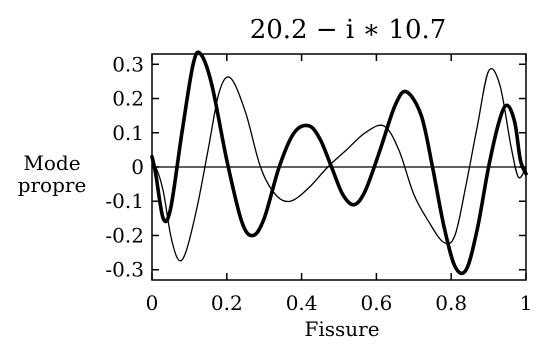 Image resolution: width=538 pixels, height=352 pixels. What do you see at coordinates (137, 167) in the screenshot?
I see `y-tick-label: 0` at bounding box center [137, 167].